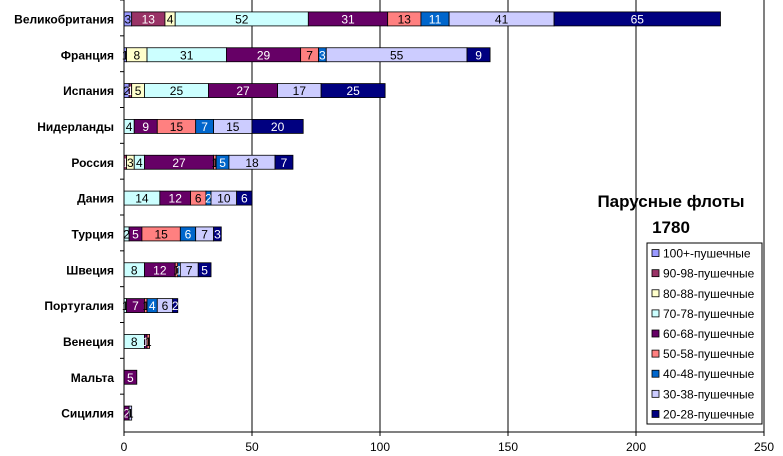 Image resolution: width=783 pixels, height=456 pixels. I want to click on category-label: Швеция, so click(90, 270).